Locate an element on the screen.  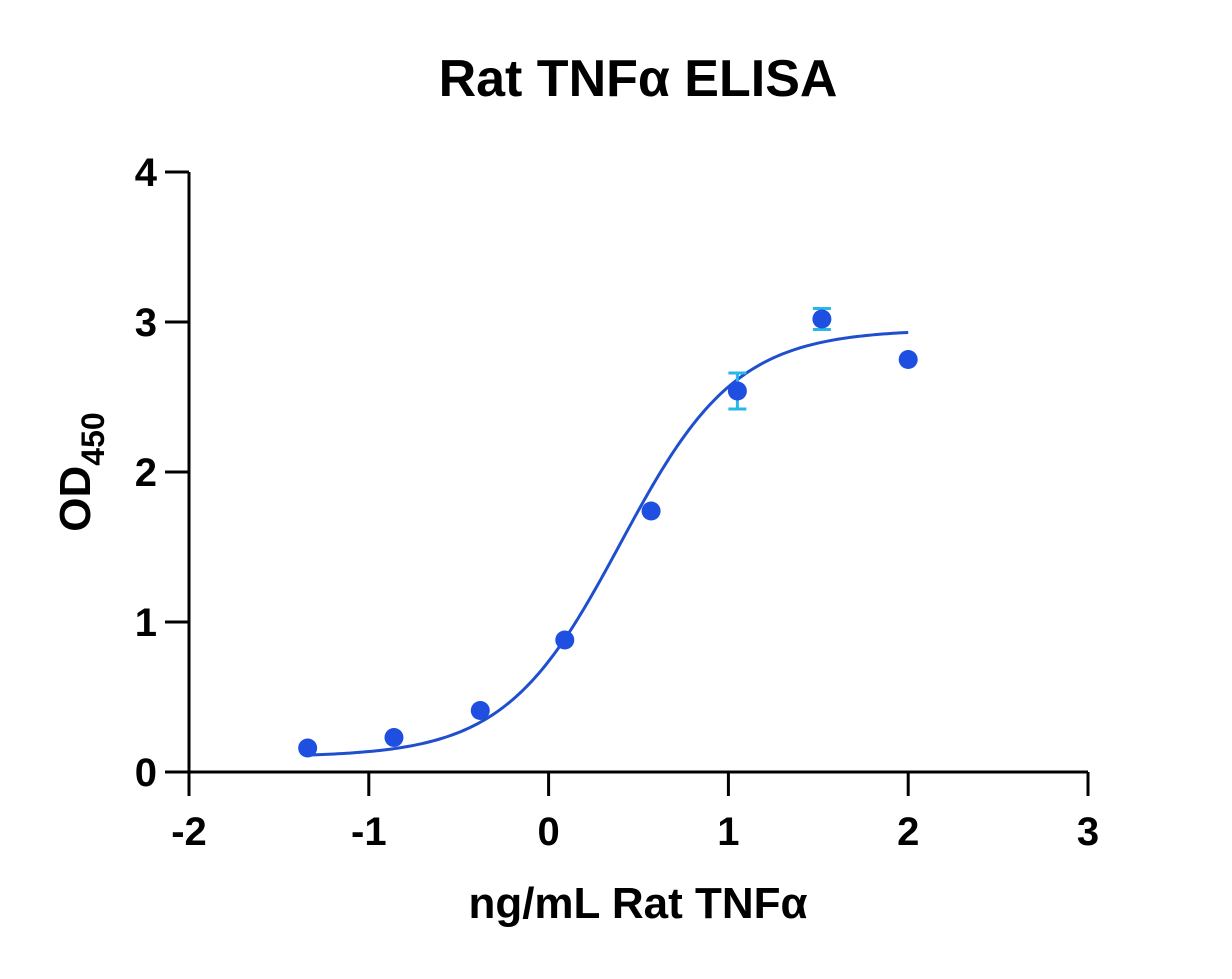
y-axis-label: OD450 is located at coordinates (81, 471).